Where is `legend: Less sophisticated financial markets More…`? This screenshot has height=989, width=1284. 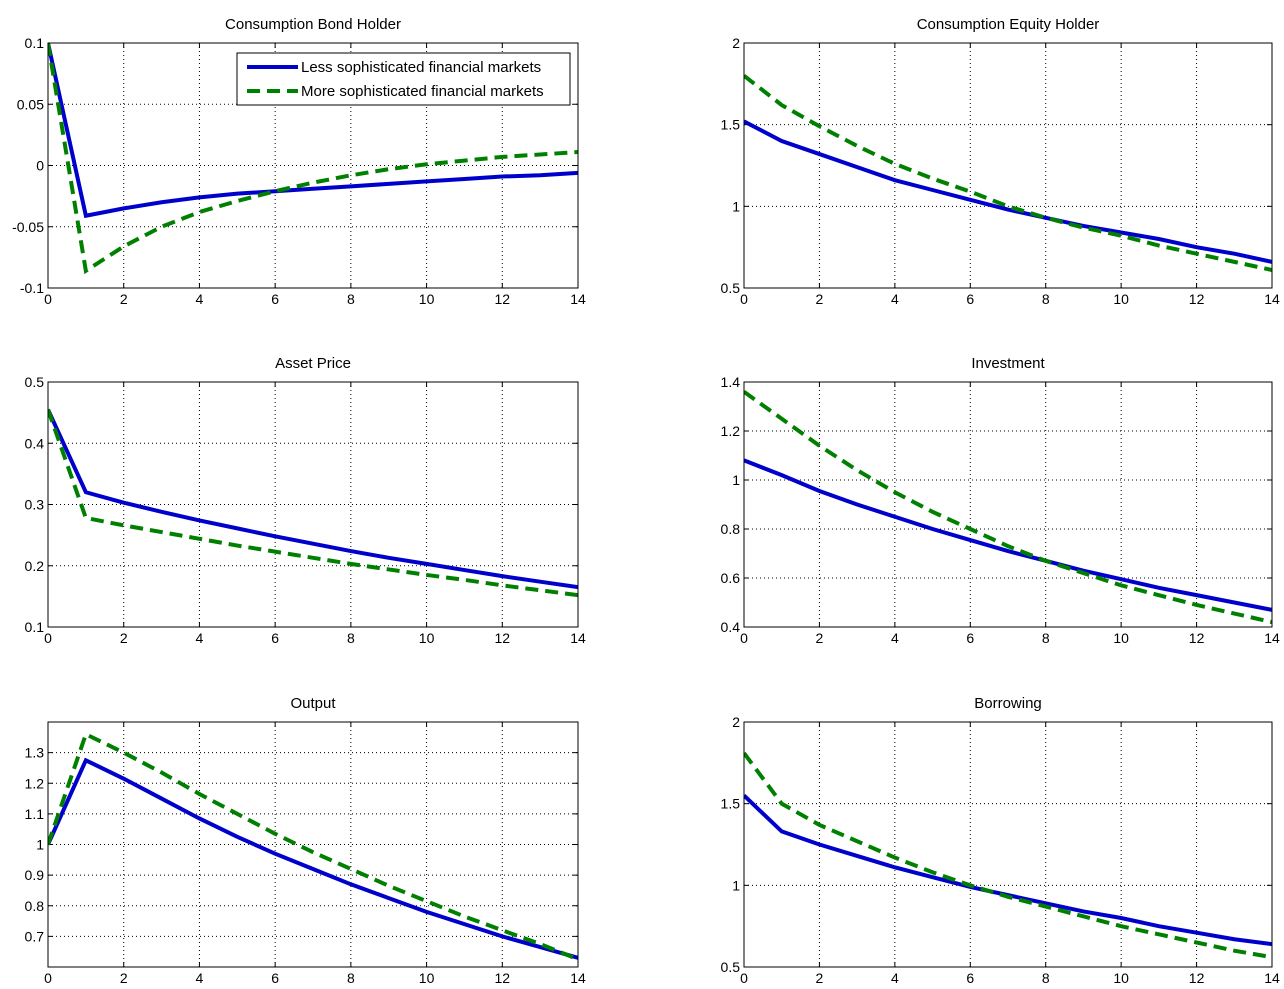 legend: Less sophisticated financial markets More… is located at coordinates (403, 79).